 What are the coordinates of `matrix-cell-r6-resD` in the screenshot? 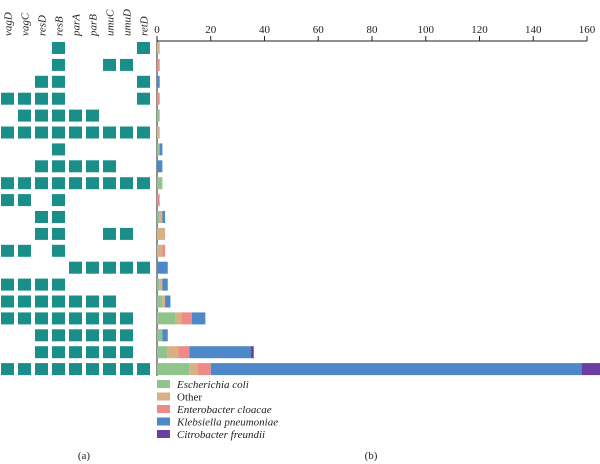 It's located at (41, 132).